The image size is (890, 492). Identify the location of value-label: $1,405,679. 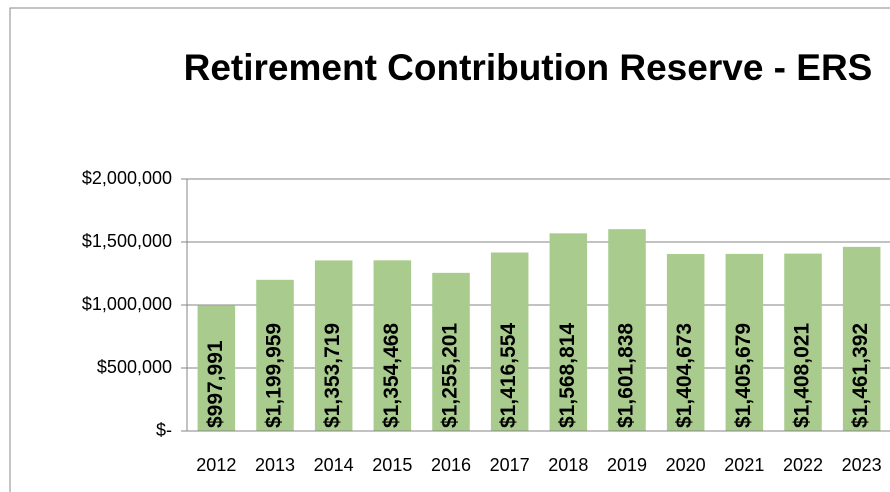
(743, 375).